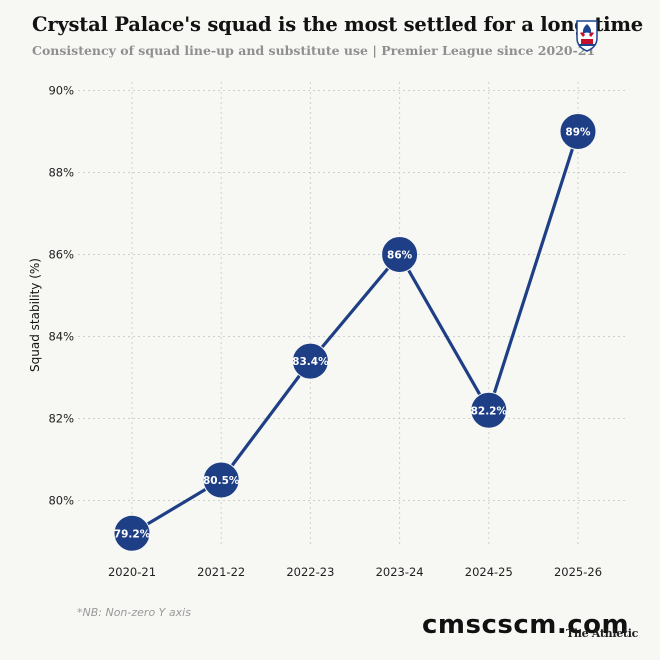 The height and width of the screenshot is (660, 660). Describe the element at coordinates (61, 91) in the screenshot. I see `y-tick-label: 90%` at that location.